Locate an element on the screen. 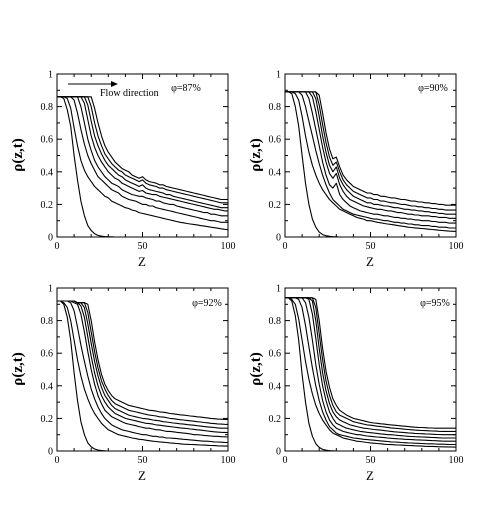 Image resolution: width=491 pixels, height=523 pixels. phi-annotation: φ=90% is located at coordinates (433, 88).